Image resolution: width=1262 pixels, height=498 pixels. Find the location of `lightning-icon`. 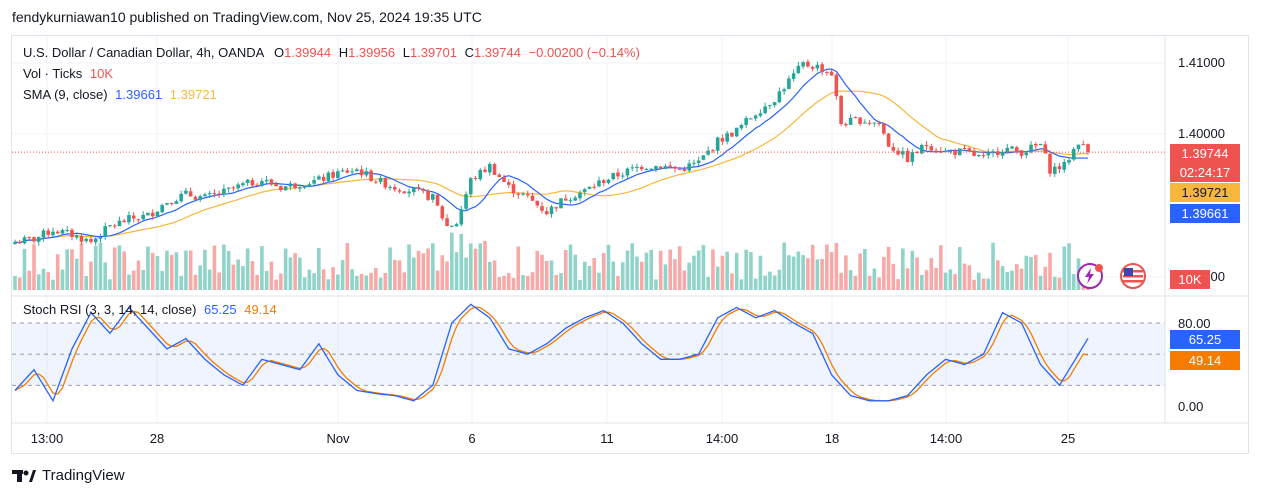

lightning-icon is located at coordinates (1090, 276).